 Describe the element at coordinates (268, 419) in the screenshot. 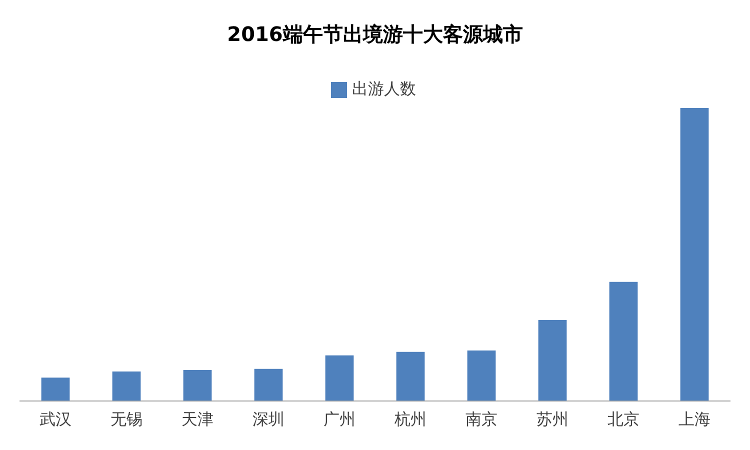

I see `x-tick-label: 深圳` at that location.